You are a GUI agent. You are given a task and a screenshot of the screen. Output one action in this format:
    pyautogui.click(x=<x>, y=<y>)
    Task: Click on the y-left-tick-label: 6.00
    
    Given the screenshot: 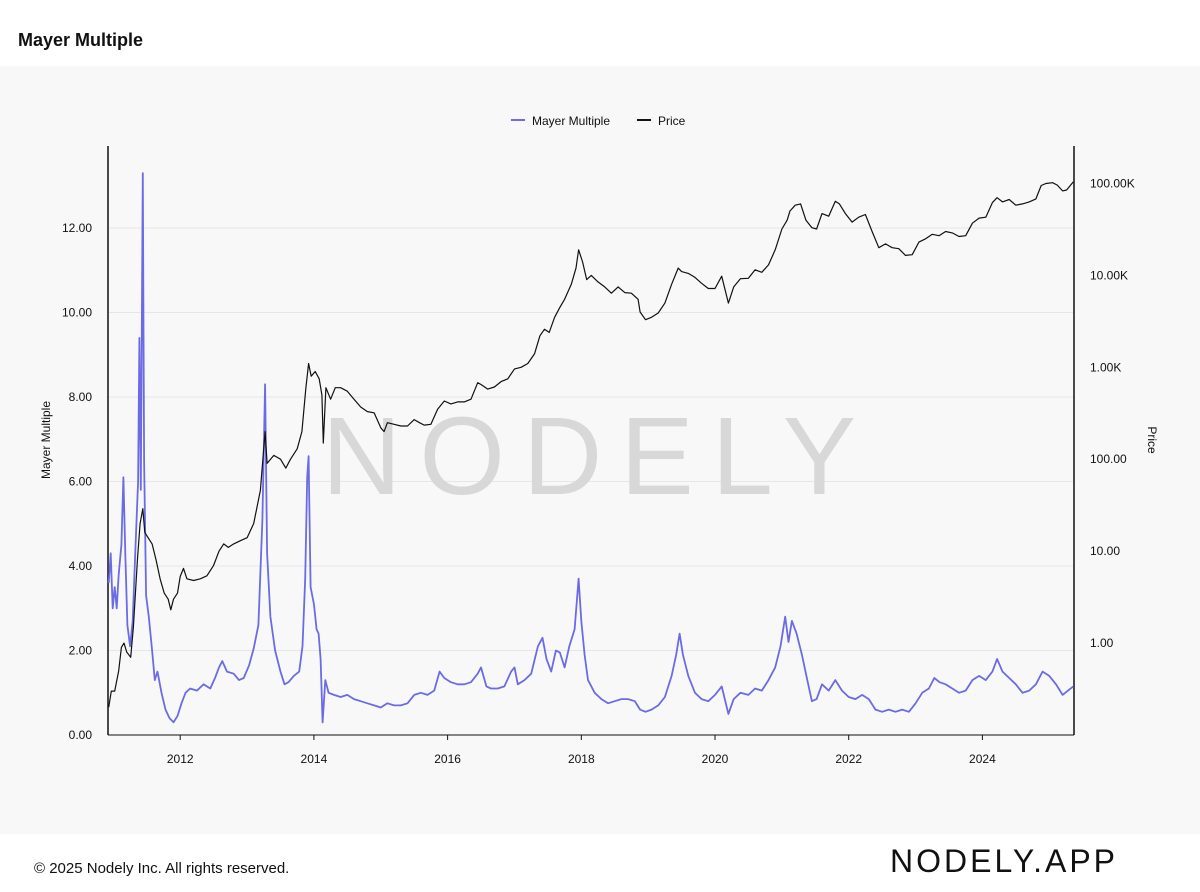 What is the action you would take?
    pyautogui.click(x=81, y=482)
    